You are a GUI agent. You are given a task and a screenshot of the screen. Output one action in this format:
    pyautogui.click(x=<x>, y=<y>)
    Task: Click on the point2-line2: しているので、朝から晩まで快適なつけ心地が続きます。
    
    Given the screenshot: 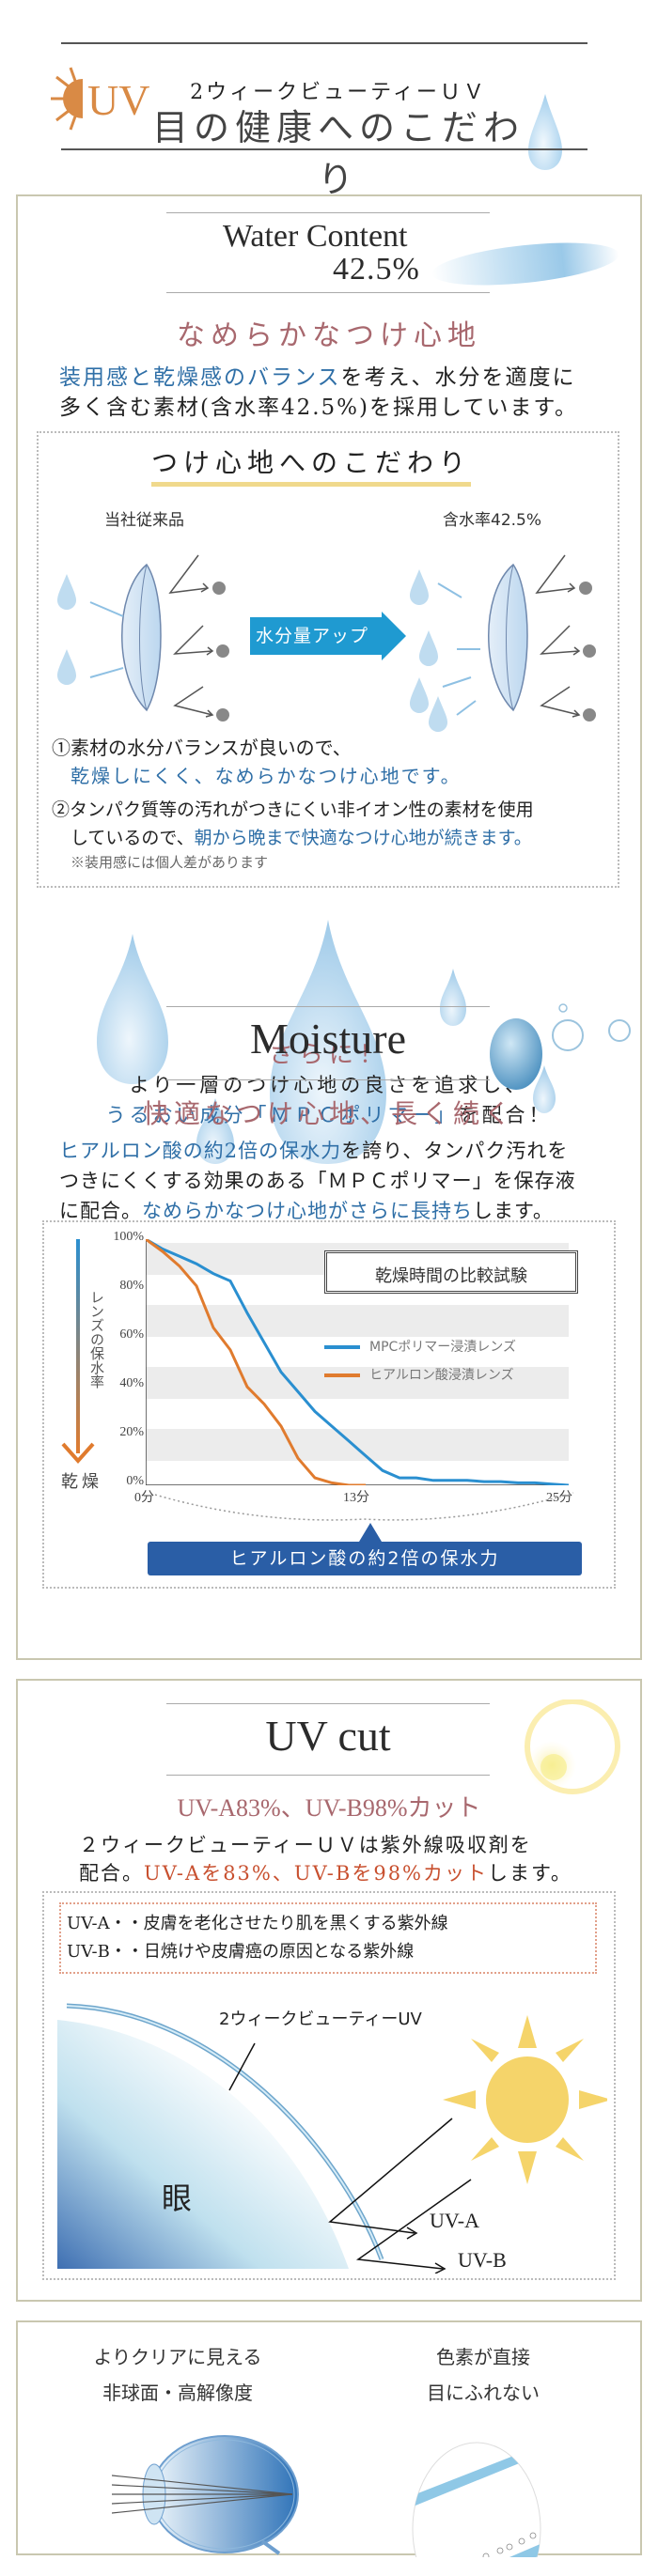 What is the action you would take?
    pyautogui.click(x=334, y=838)
    